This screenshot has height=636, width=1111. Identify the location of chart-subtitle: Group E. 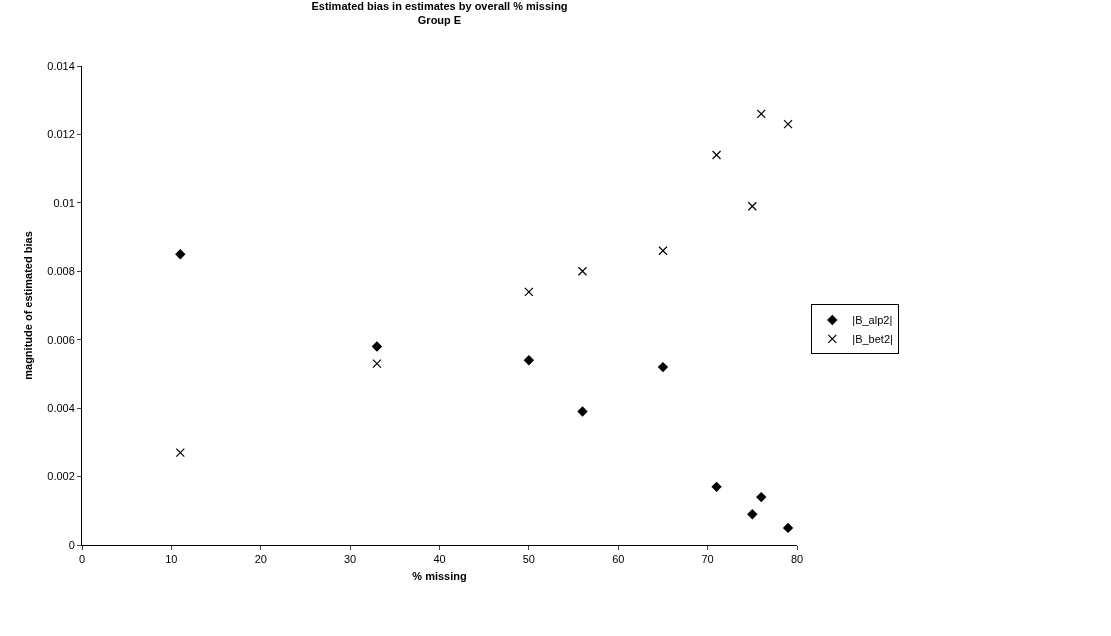
(439, 19).